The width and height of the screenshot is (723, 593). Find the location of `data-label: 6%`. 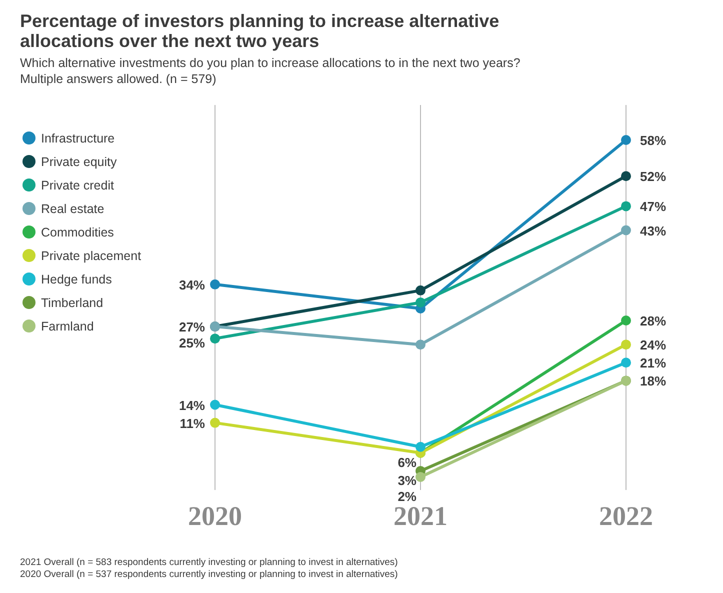

data-label: 6% is located at coordinates (407, 462).